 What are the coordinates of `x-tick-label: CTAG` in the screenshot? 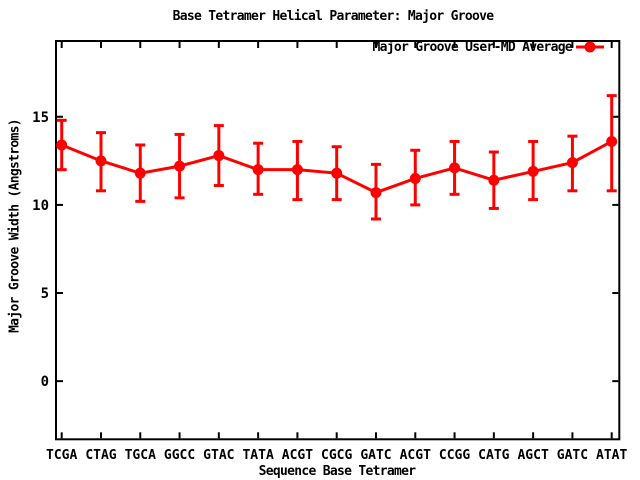 It's located at (100, 455).